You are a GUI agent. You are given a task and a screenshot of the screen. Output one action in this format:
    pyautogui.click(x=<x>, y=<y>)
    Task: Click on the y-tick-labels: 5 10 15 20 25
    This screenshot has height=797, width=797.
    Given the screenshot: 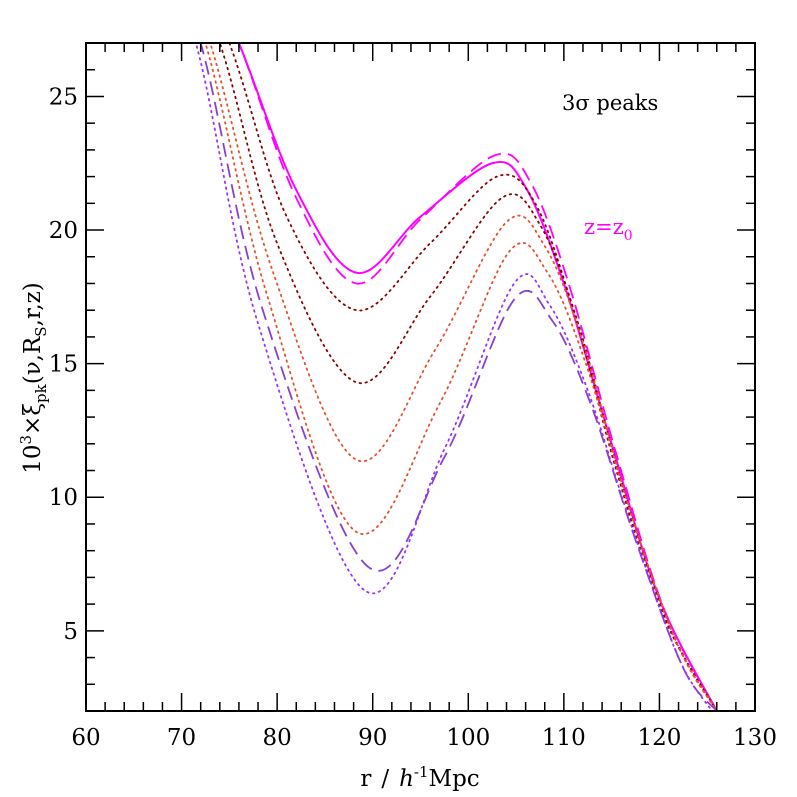 What is the action you would take?
    pyautogui.click(x=63, y=364)
    